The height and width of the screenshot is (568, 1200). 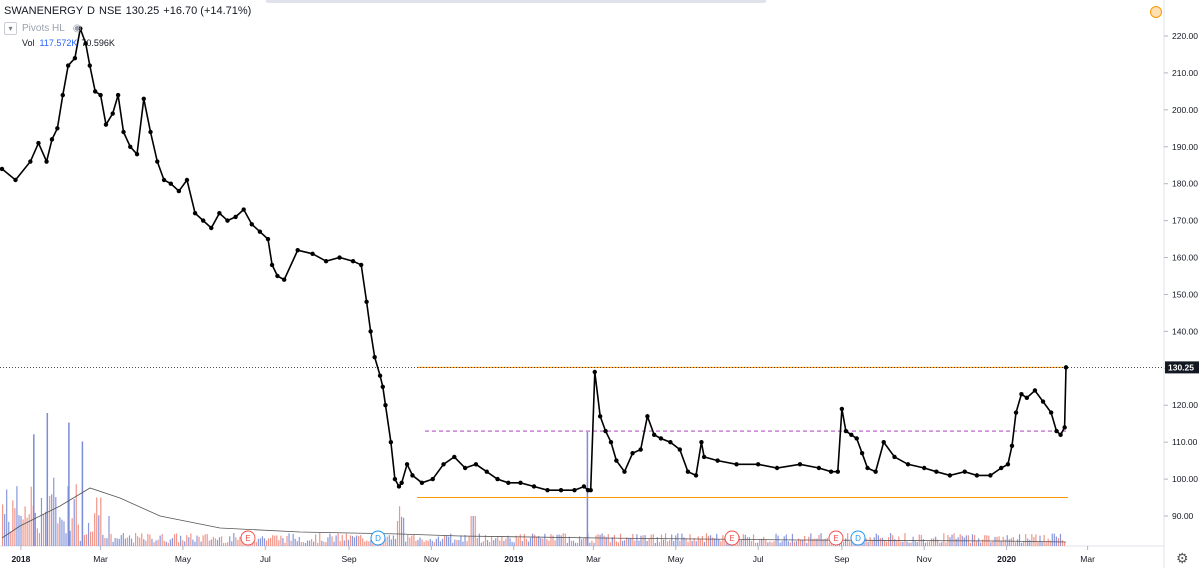 What do you see at coordinates (534, 515) in the screenshot?
I see `volume-ma-line` at bounding box center [534, 515].